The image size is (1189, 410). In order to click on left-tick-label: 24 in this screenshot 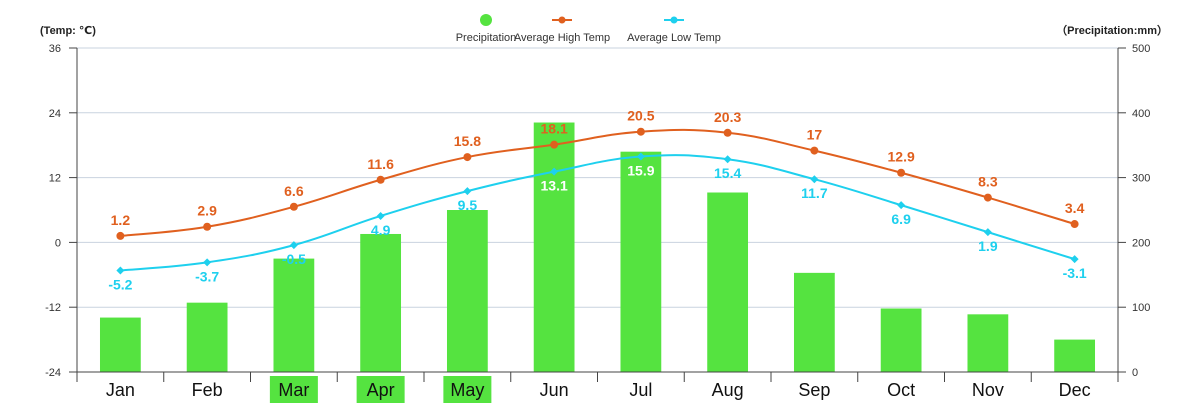, I will do `click(55, 114)`.